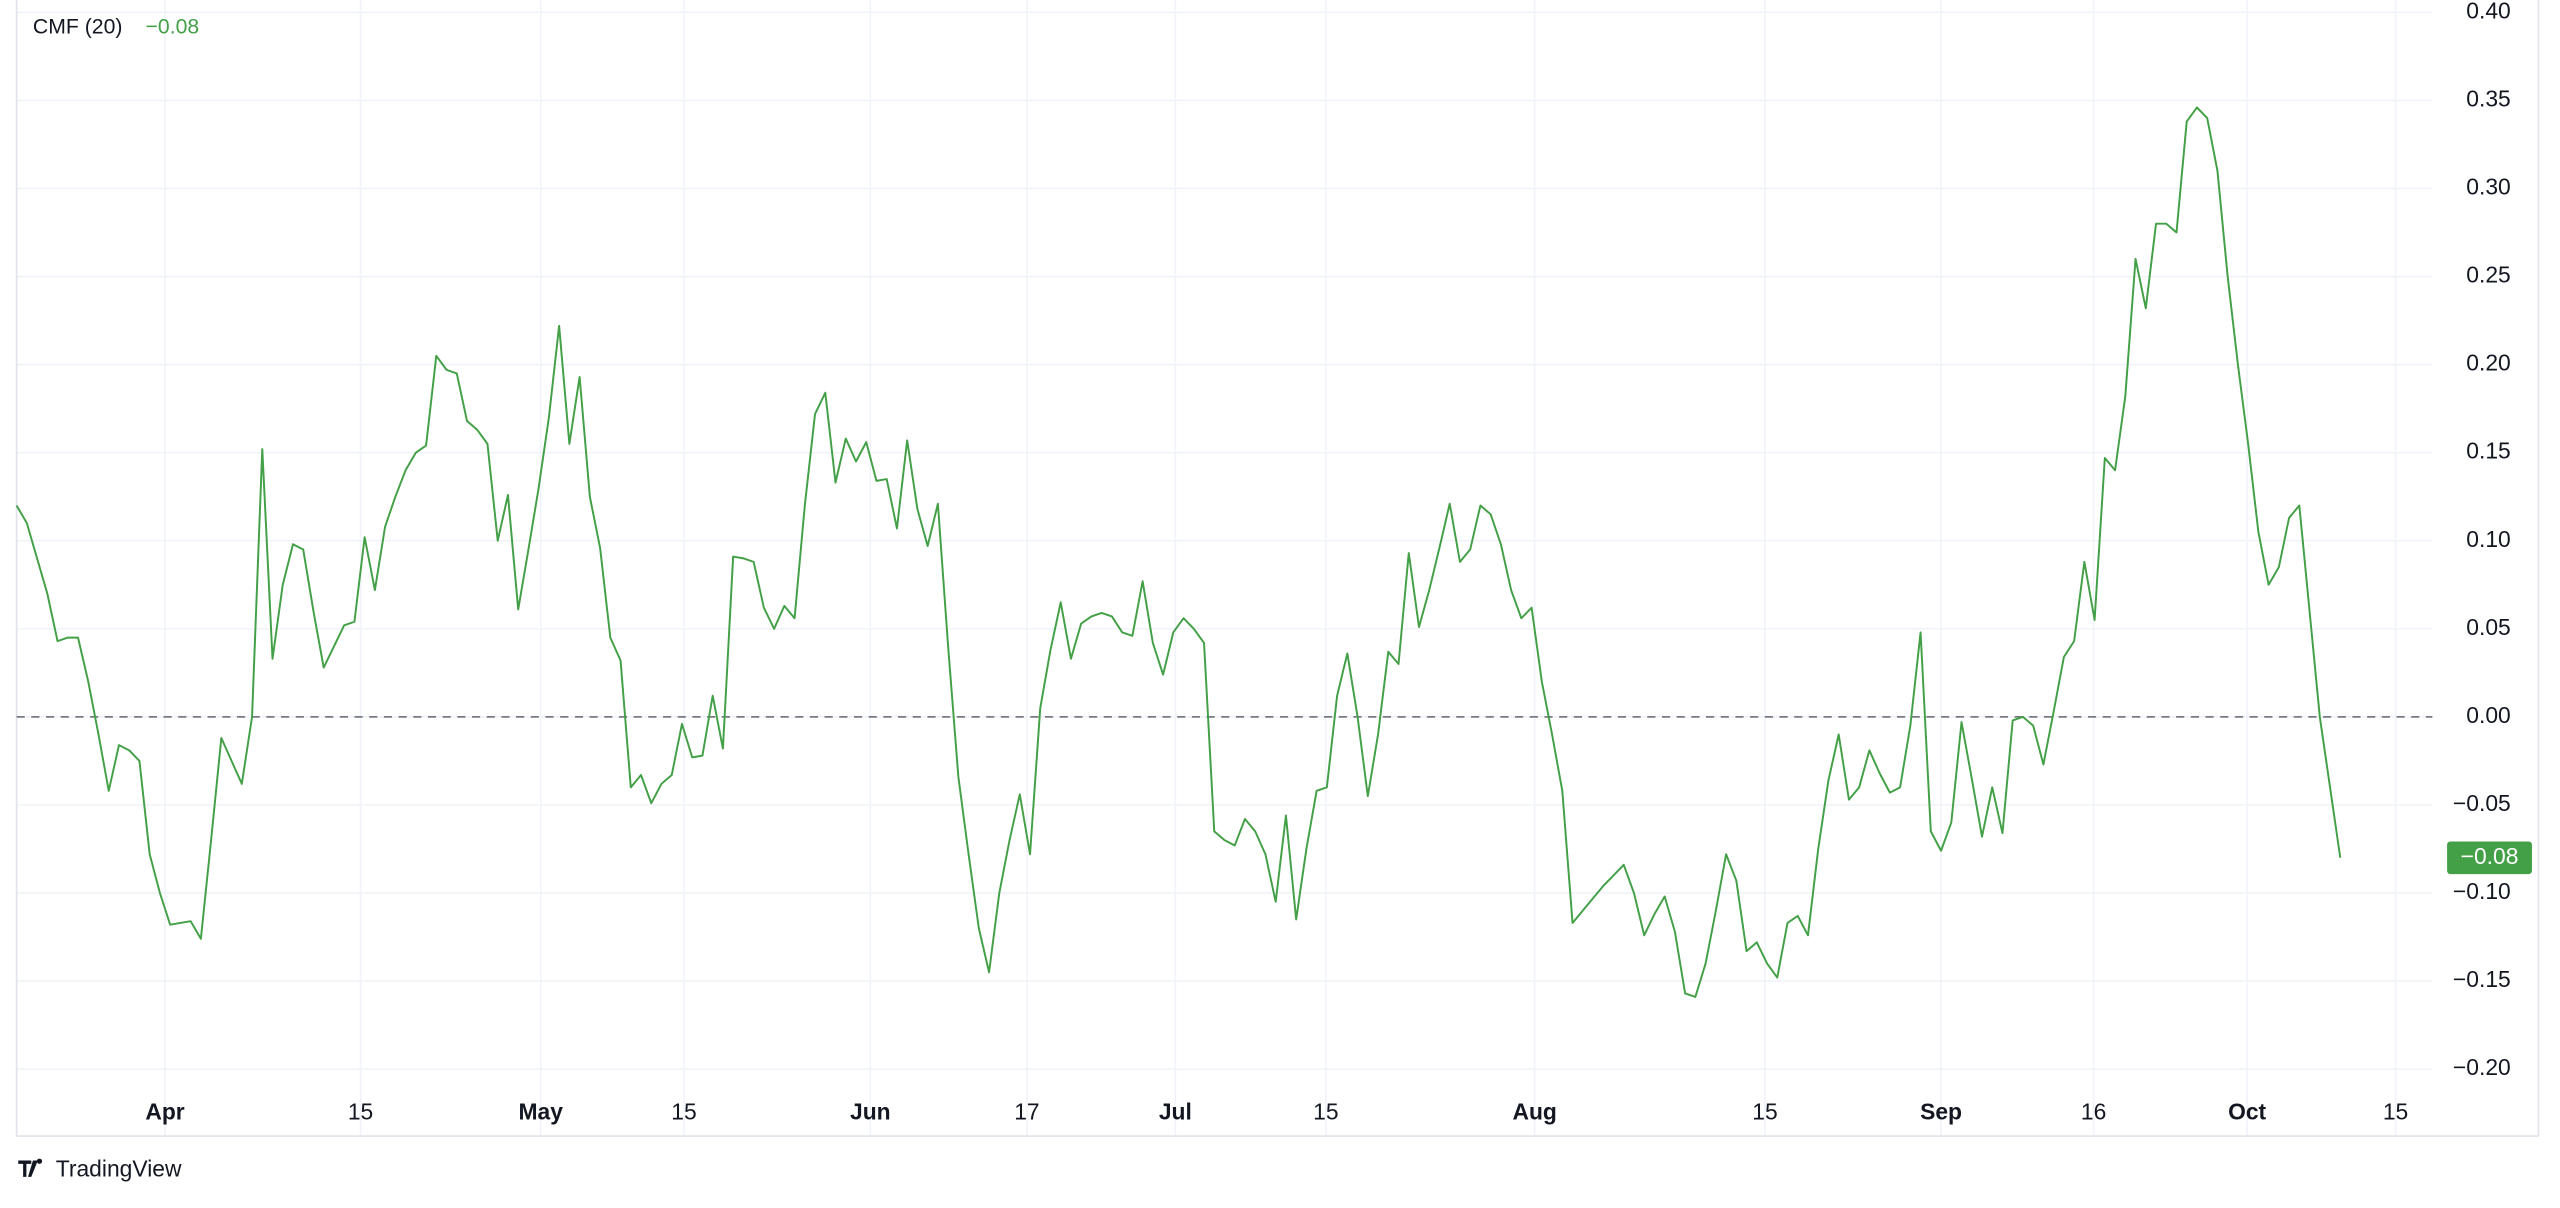 The image size is (2560, 1208). What do you see at coordinates (2482, 979) in the screenshot?
I see `y-tick-label: −0.15` at bounding box center [2482, 979].